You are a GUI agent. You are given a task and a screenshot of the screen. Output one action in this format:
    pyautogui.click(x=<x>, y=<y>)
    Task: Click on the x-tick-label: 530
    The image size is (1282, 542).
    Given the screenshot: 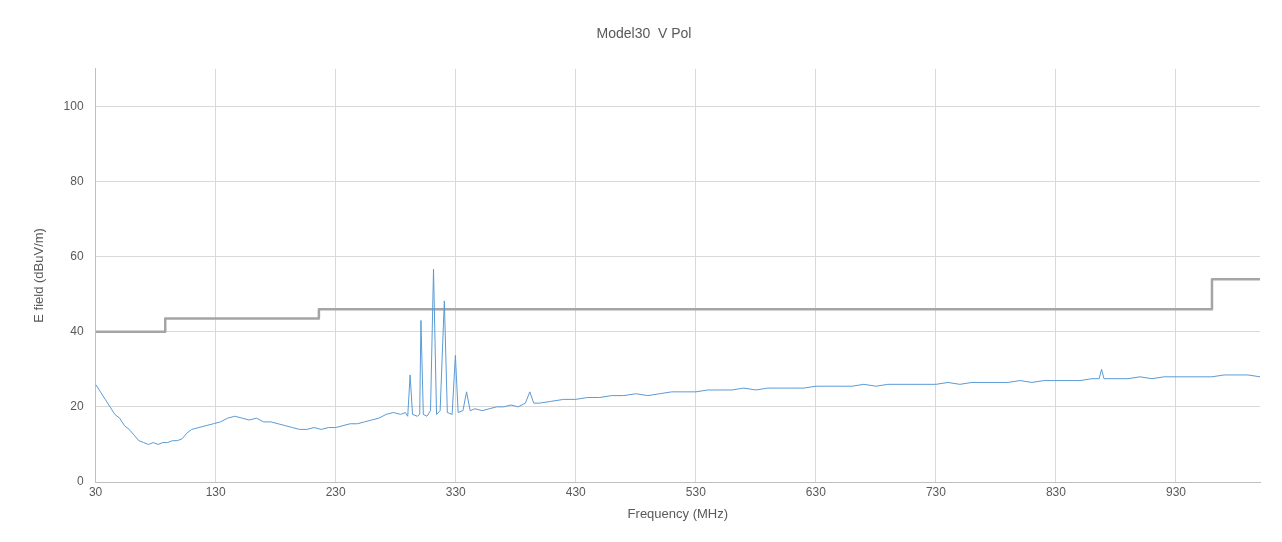 What is the action you would take?
    pyautogui.click(x=696, y=491)
    